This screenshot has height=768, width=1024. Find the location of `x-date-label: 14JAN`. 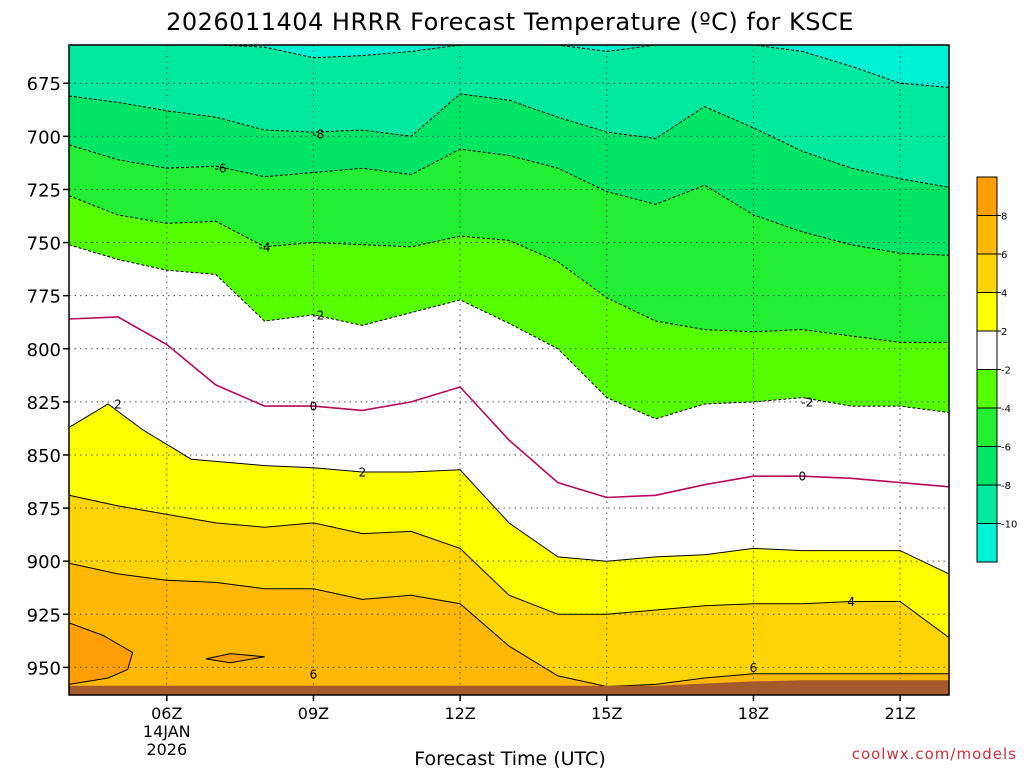

x-date-label: 14JAN is located at coordinates (167, 731).